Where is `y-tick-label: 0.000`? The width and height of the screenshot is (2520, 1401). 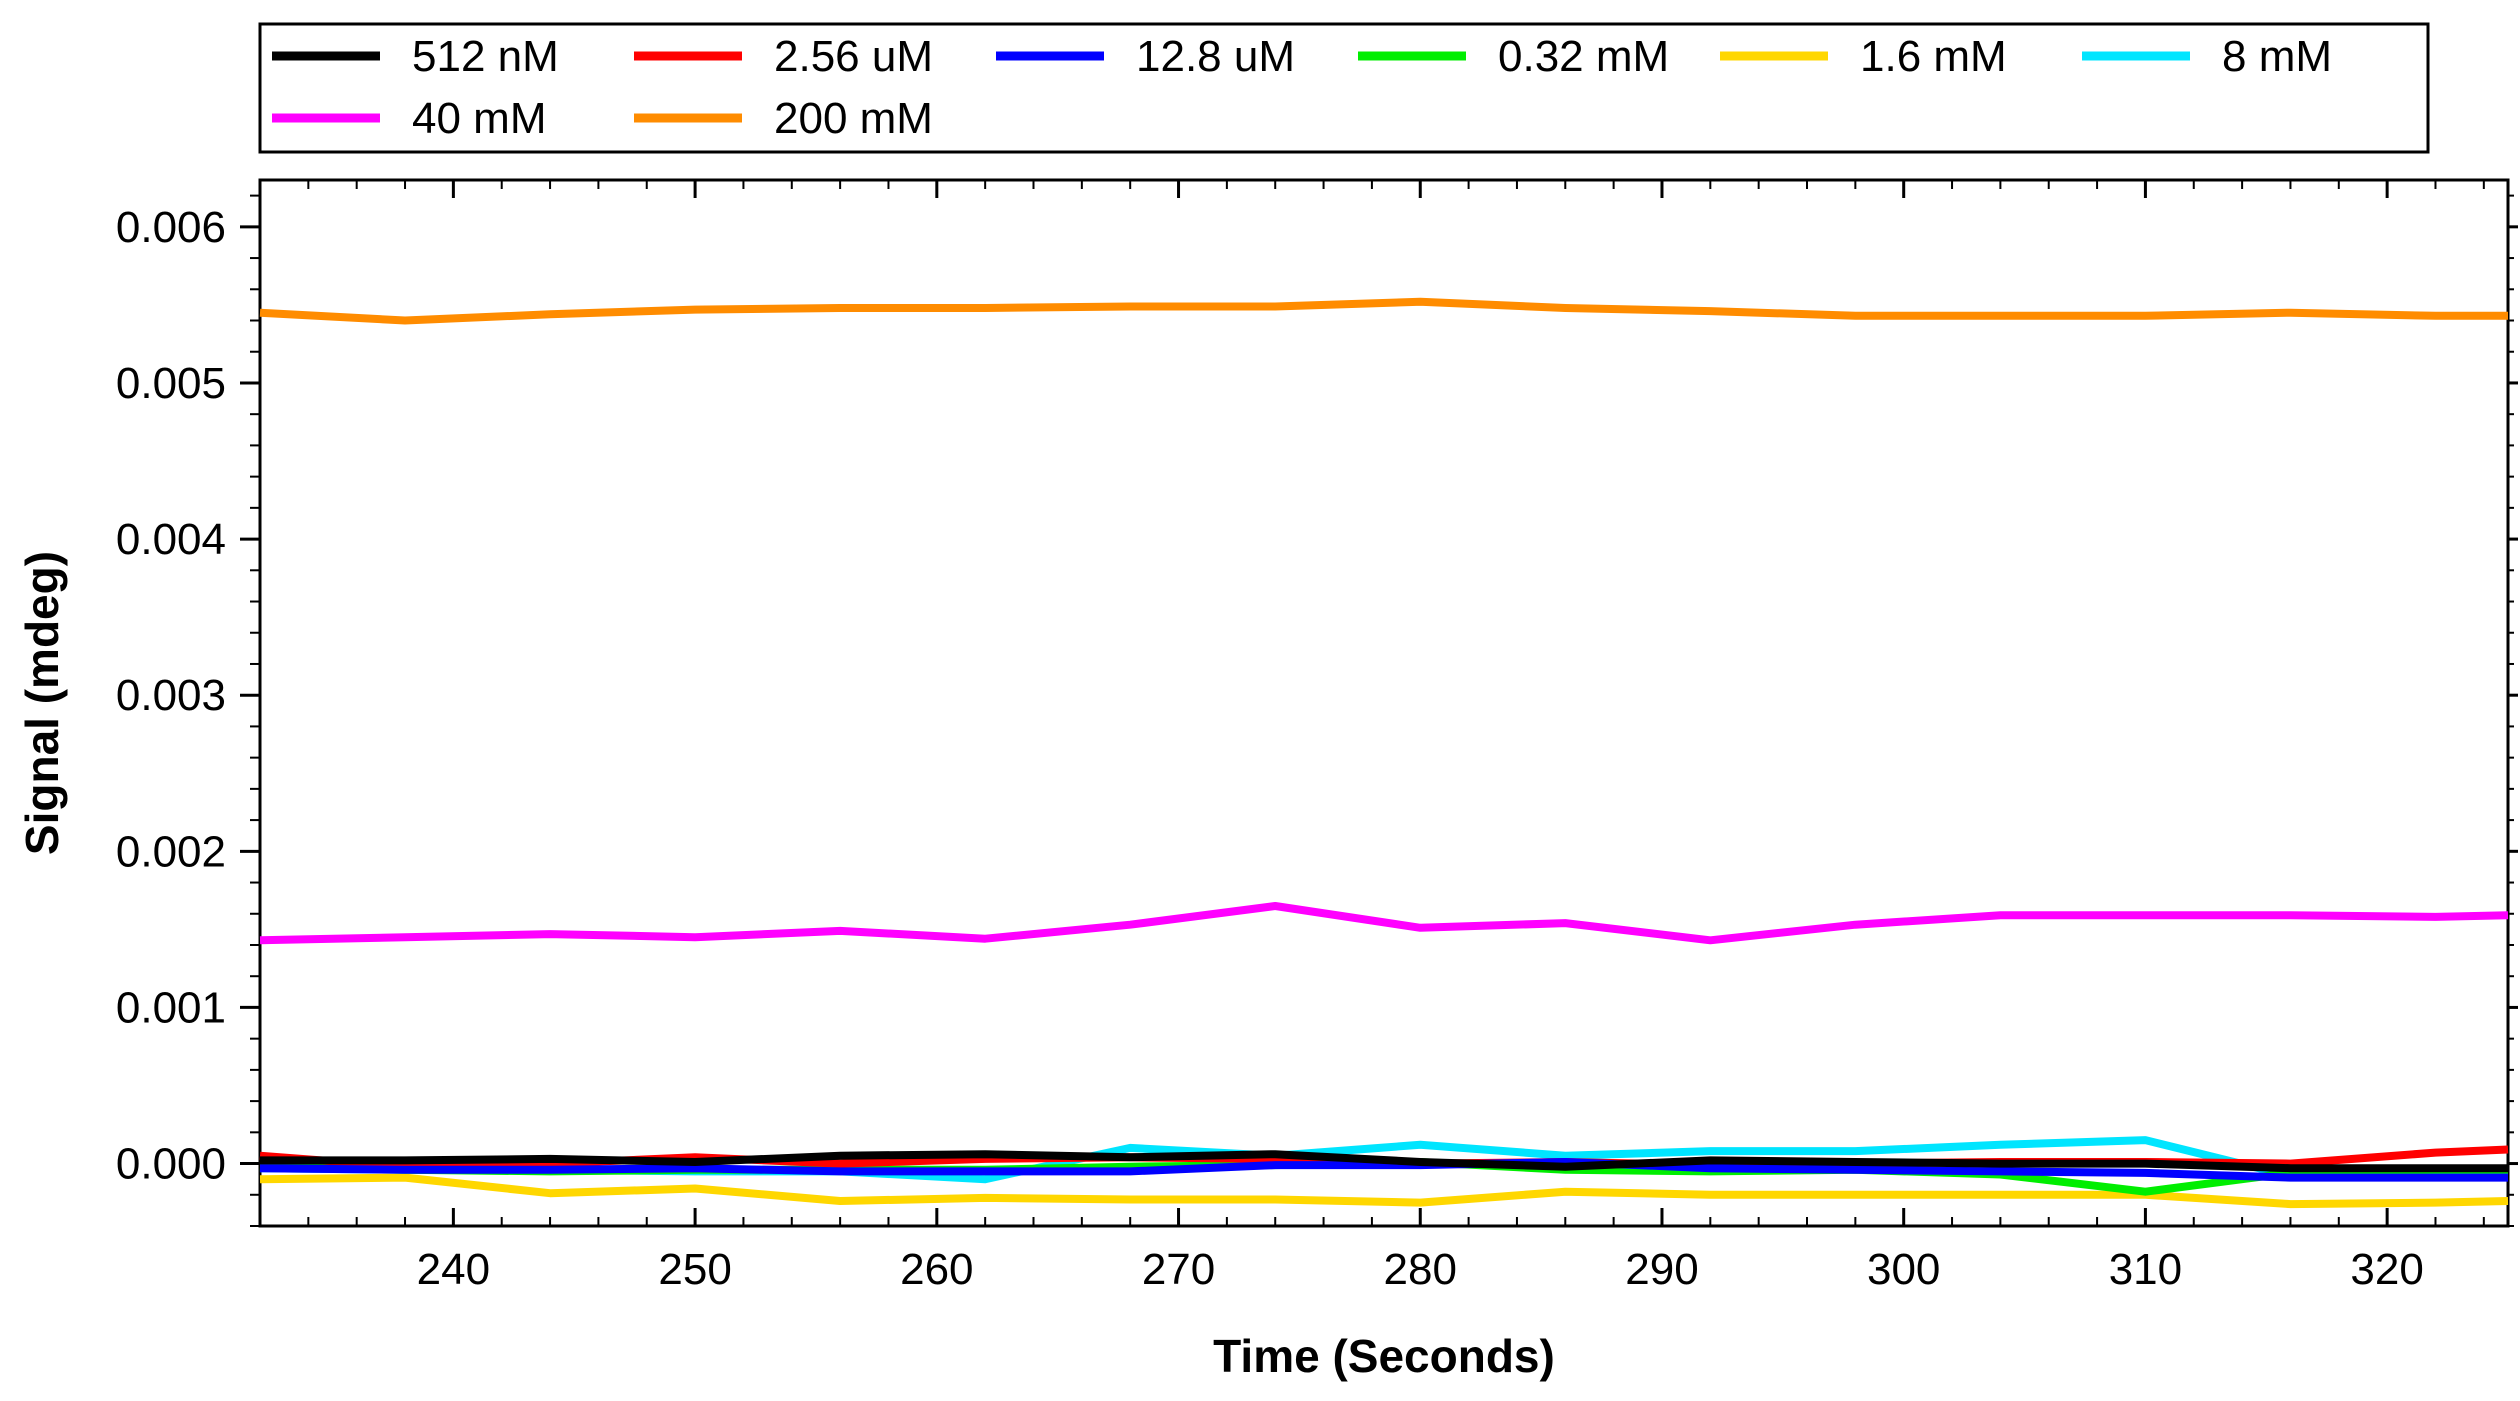
y-tick-label: 0.000 is located at coordinates (171, 1164).